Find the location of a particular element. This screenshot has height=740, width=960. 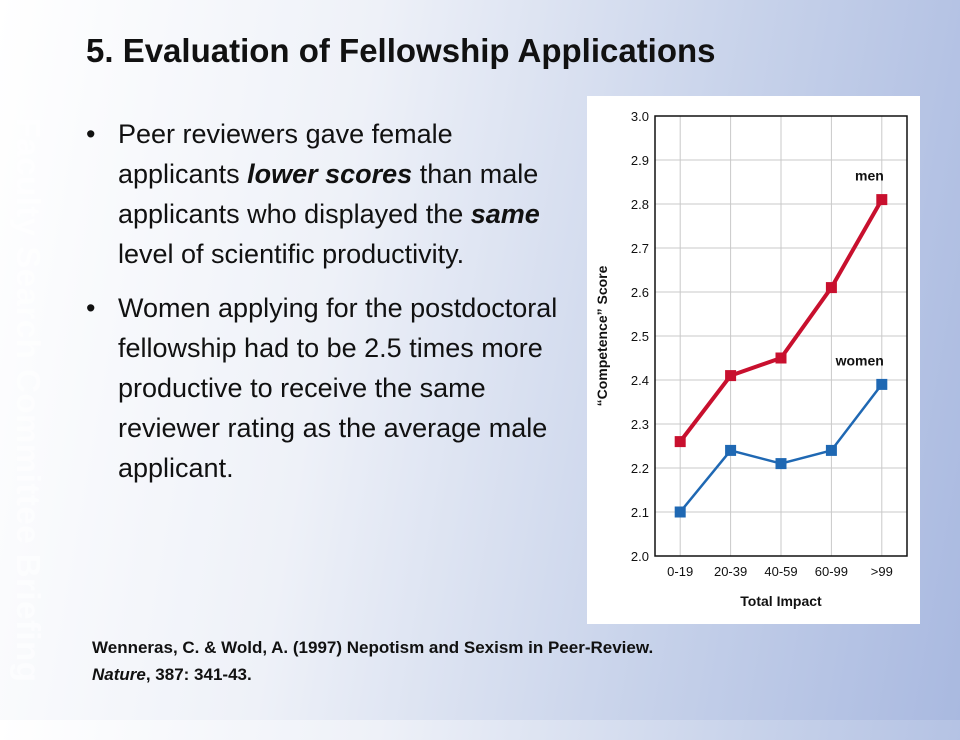

y-tick-label: 2.5 is located at coordinates (640, 336).